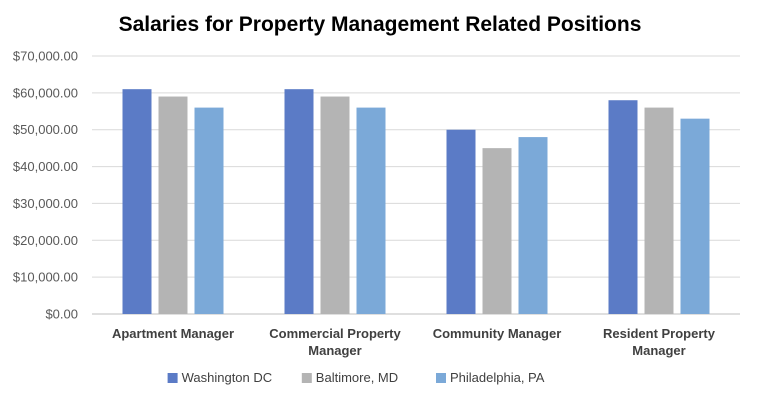 Image resolution: width=759 pixels, height=400 pixels. What do you see at coordinates (227, 377) in the screenshot?
I see `legend-label: Washington DC` at bounding box center [227, 377].